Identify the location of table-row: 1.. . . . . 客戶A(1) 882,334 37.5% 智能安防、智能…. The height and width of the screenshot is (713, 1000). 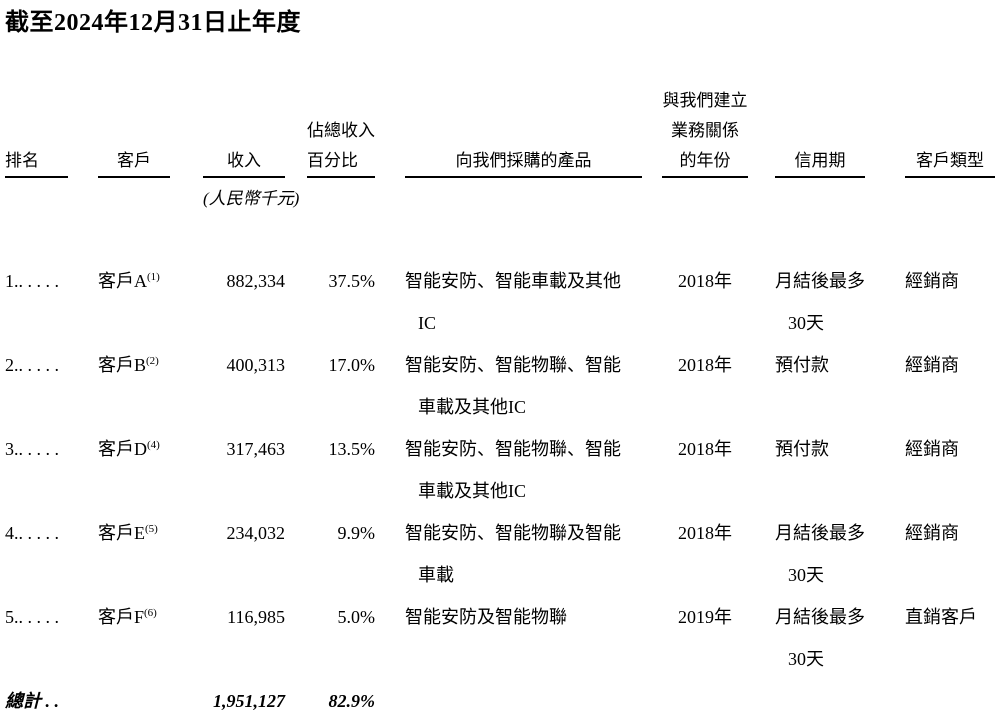
(500, 302).